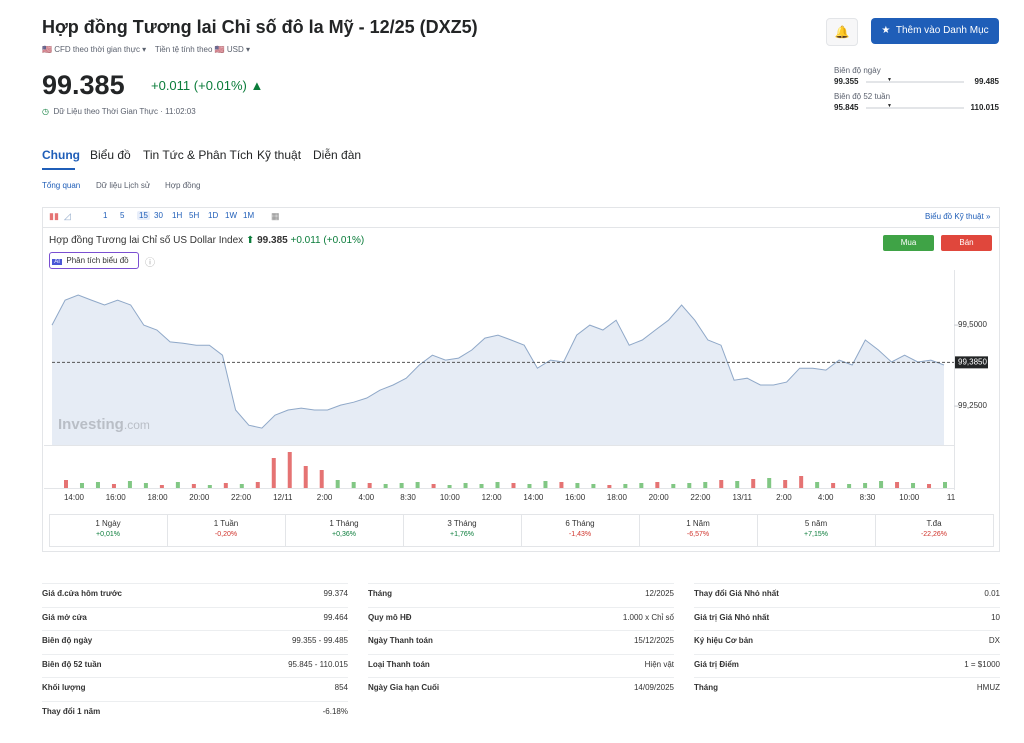 The image size is (1024, 743). I want to click on tab: Kỹ thuật, so click(279, 155).